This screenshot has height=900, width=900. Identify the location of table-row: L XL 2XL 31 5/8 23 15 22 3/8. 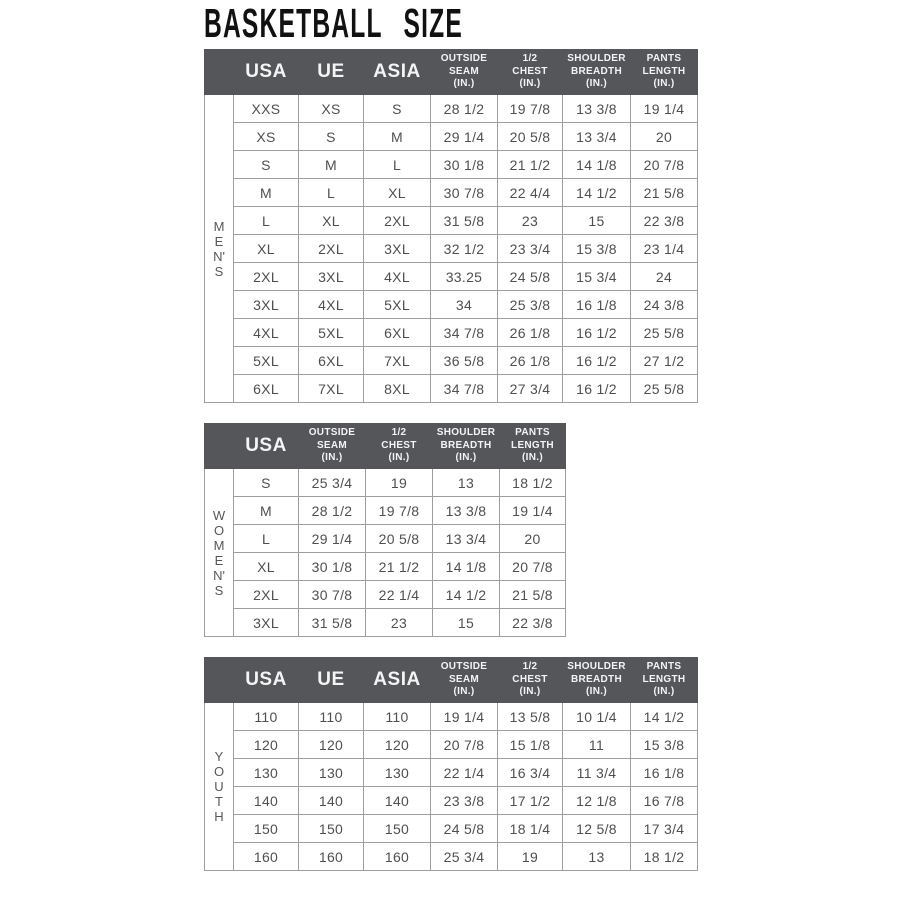
(451, 220).